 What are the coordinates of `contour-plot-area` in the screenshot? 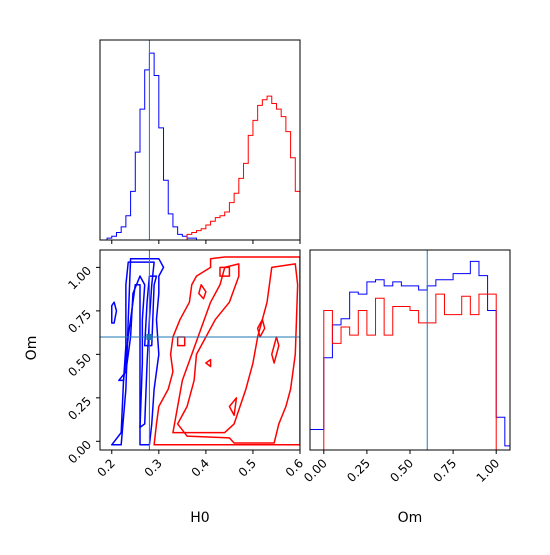 It's located at (200, 350).